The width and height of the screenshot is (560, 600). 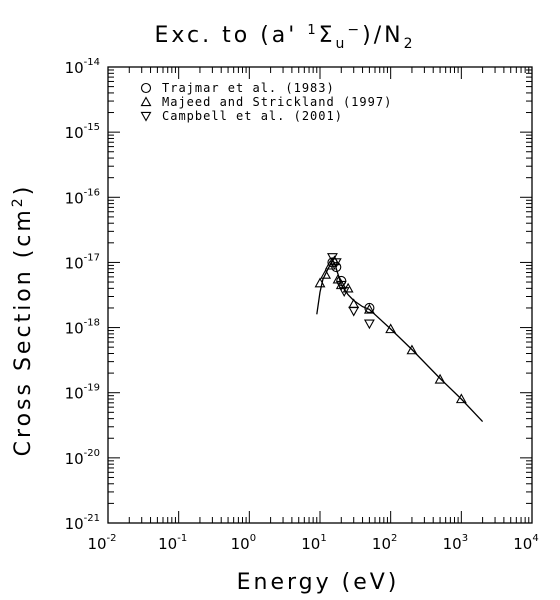 What do you see at coordinates (82, 197) in the screenshot?
I see `y-tick-label: 10-16` at bounding box center [82, 197].